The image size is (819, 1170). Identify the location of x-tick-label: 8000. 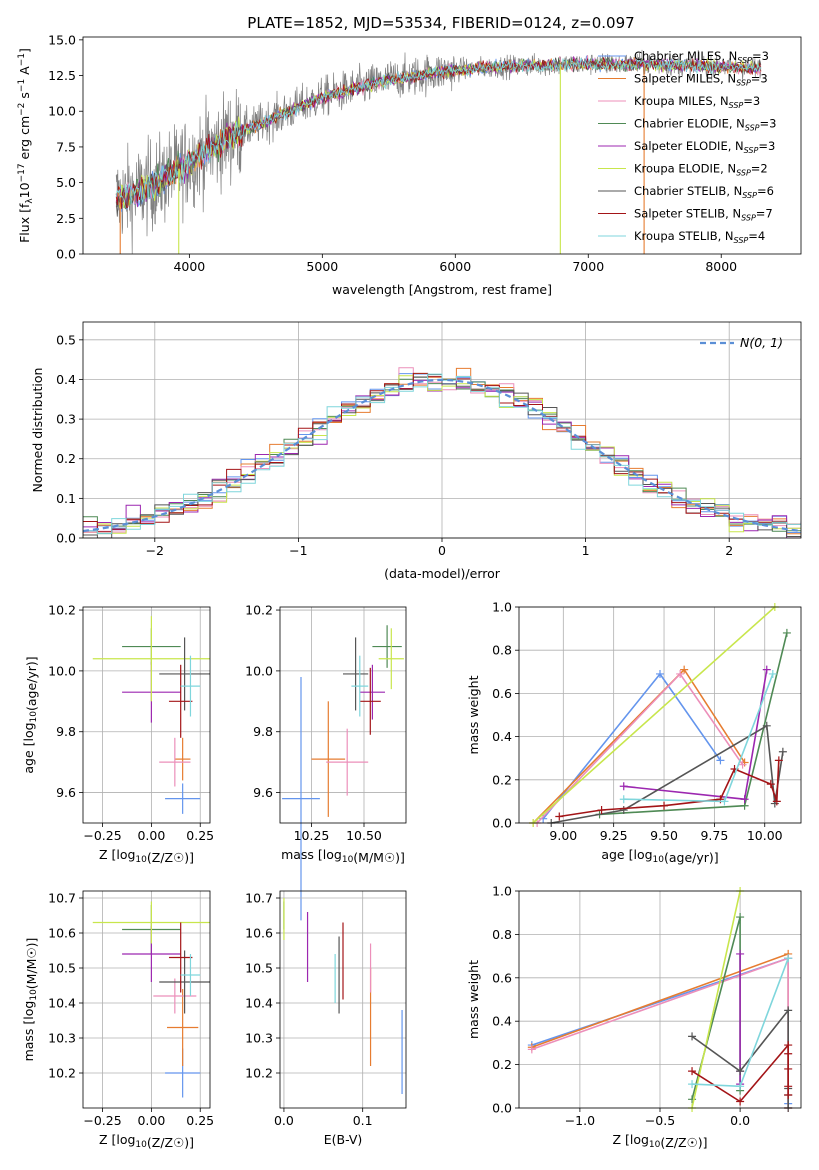
(721, 266).